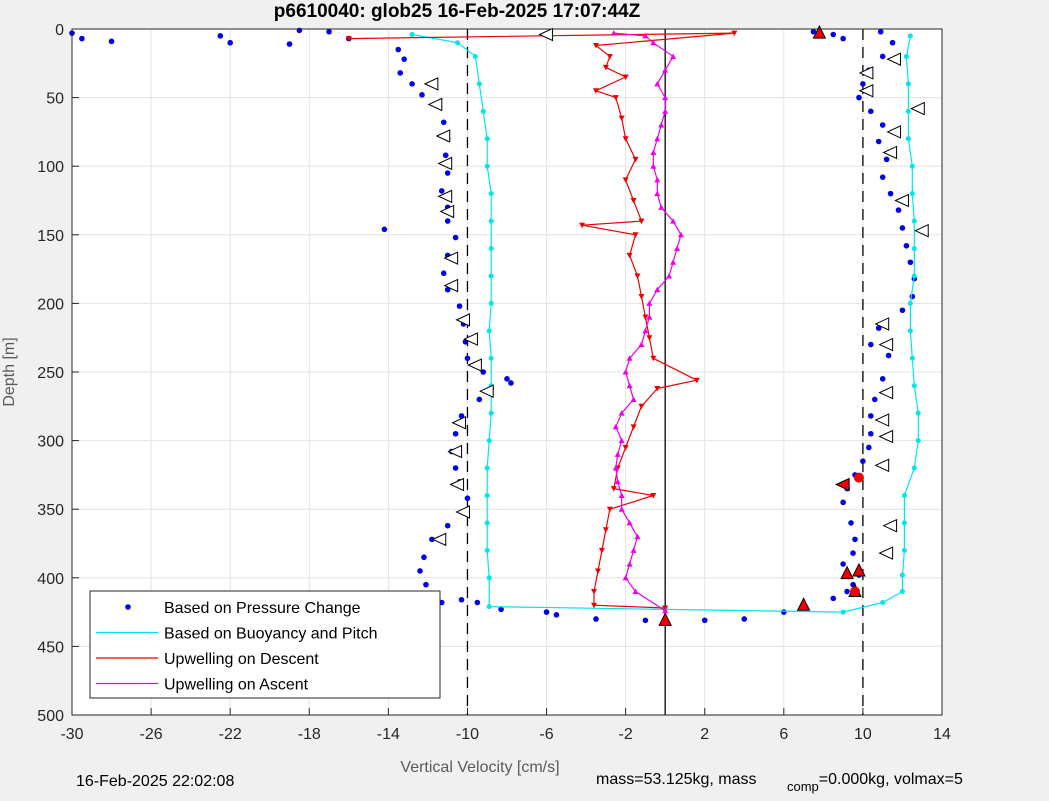 The height and width of the screenshot is (801, 1049). What do you see at coordinates (50, 510) in the screenshot?
I see `y-tick-label: 350` at bounding box center [50, 510].